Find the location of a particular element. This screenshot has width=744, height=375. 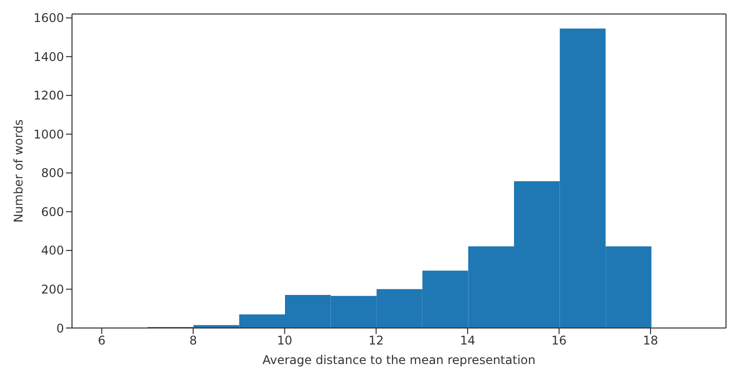

y-tick-label: 600 is located at coordinates (52, 211).